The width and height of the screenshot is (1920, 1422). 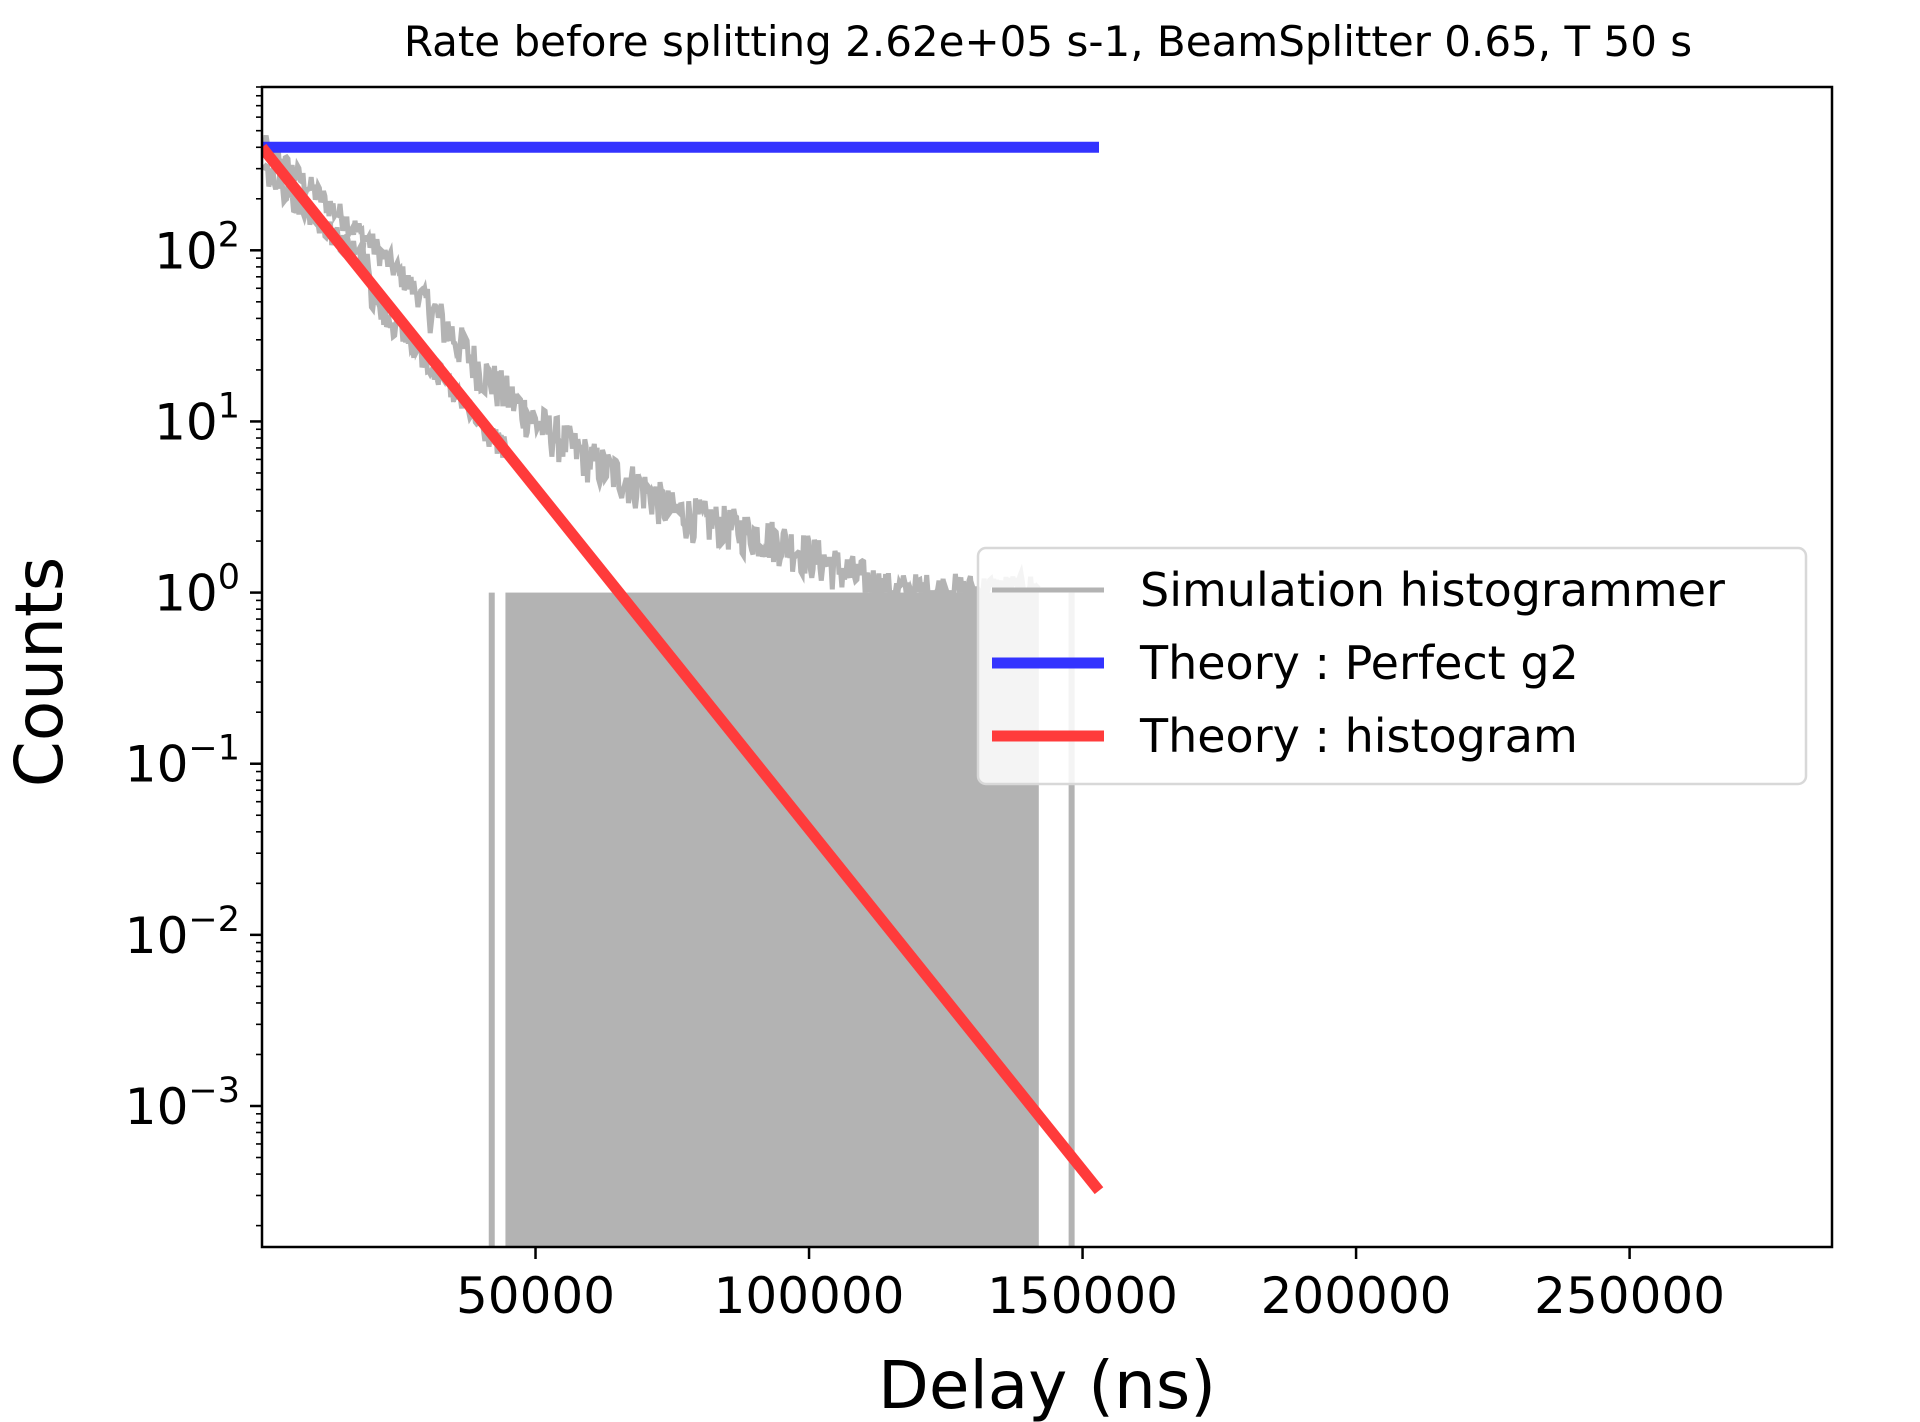 I want to click on x-tick-label-2: 150000, so click(x=1082, y=1296).